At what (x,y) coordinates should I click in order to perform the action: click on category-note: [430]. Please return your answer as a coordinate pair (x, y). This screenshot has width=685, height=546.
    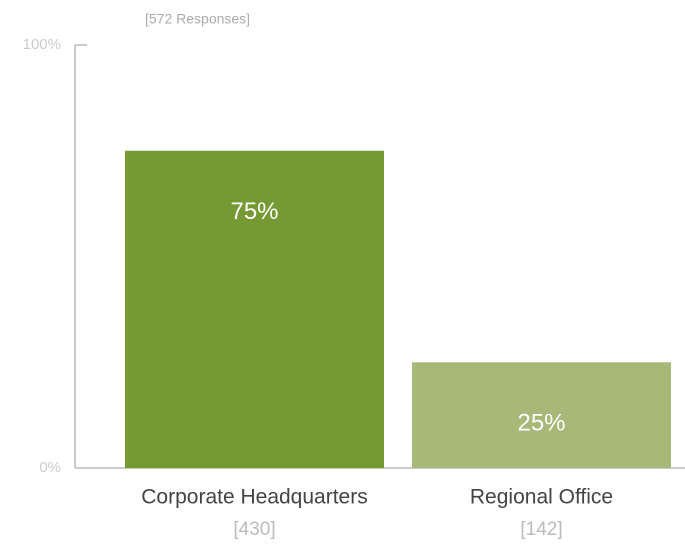
    Looking at the image, I should click on (254, 529).